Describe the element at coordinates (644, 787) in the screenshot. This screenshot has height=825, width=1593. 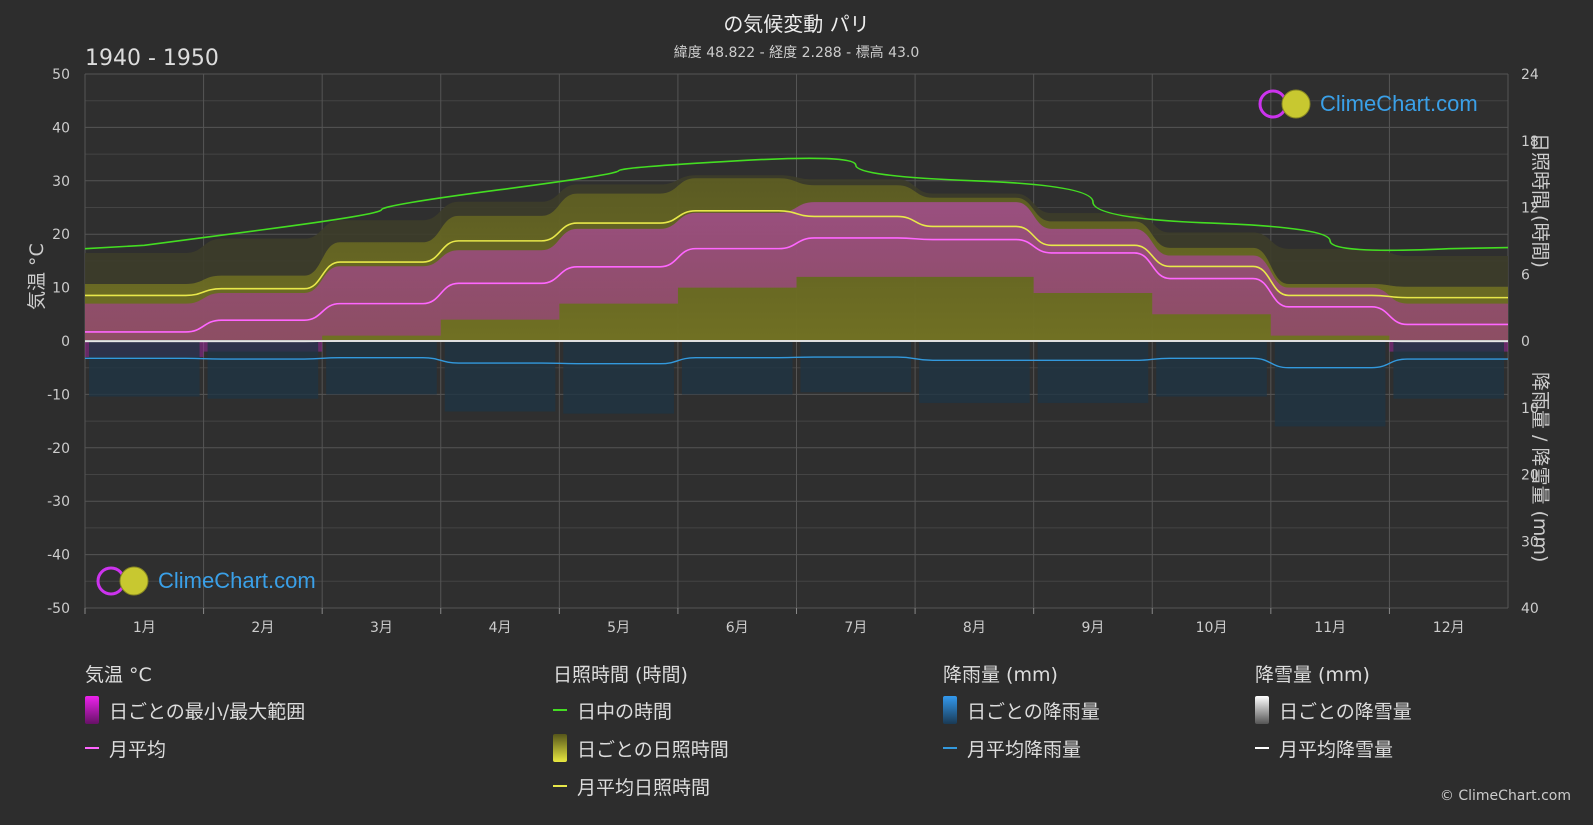
I see `legend-label: 月平均日照時間` at that location.